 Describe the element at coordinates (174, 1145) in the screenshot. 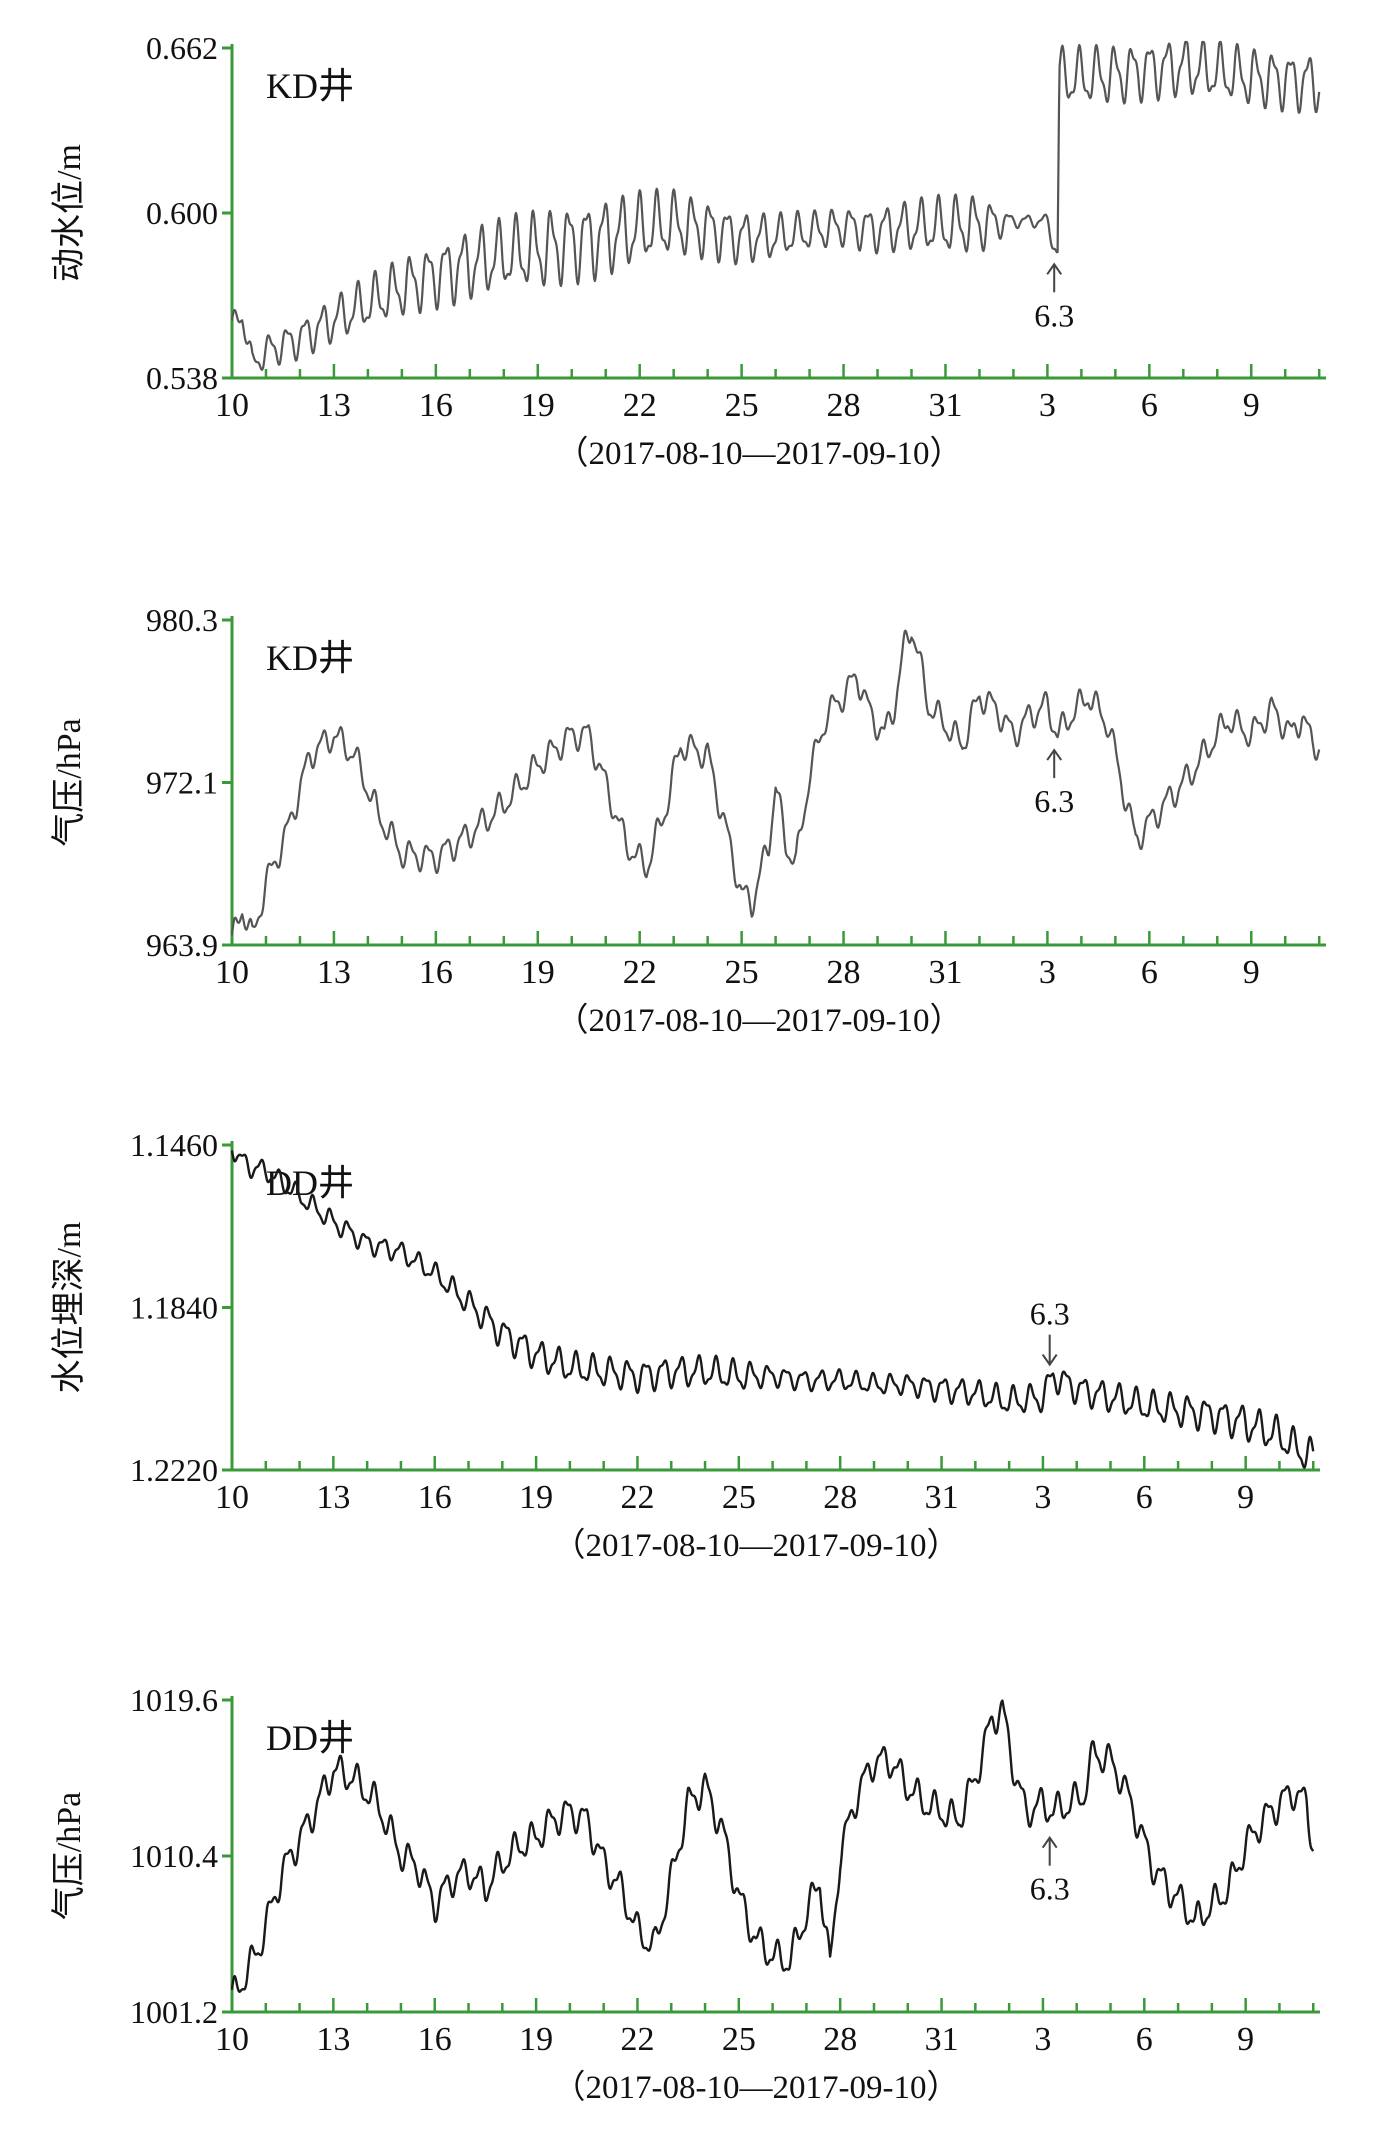

I see `y-tick-label: 1.1460` at that location.